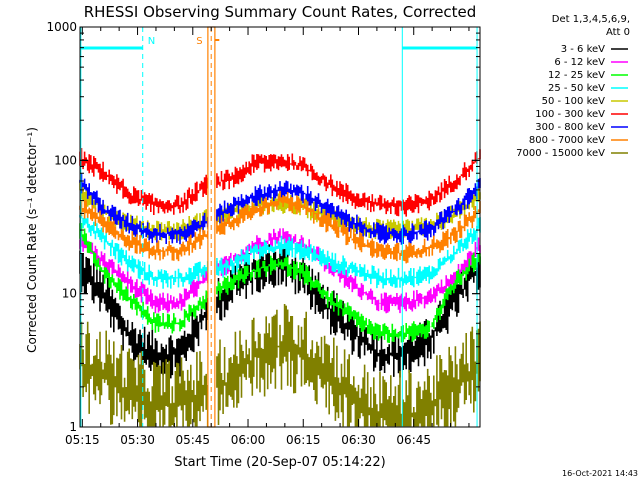  What do you see at coordinates (82, 440) in the screenshot?
I see `x-tick-label: 05:15` at bounding box center [82, 440].